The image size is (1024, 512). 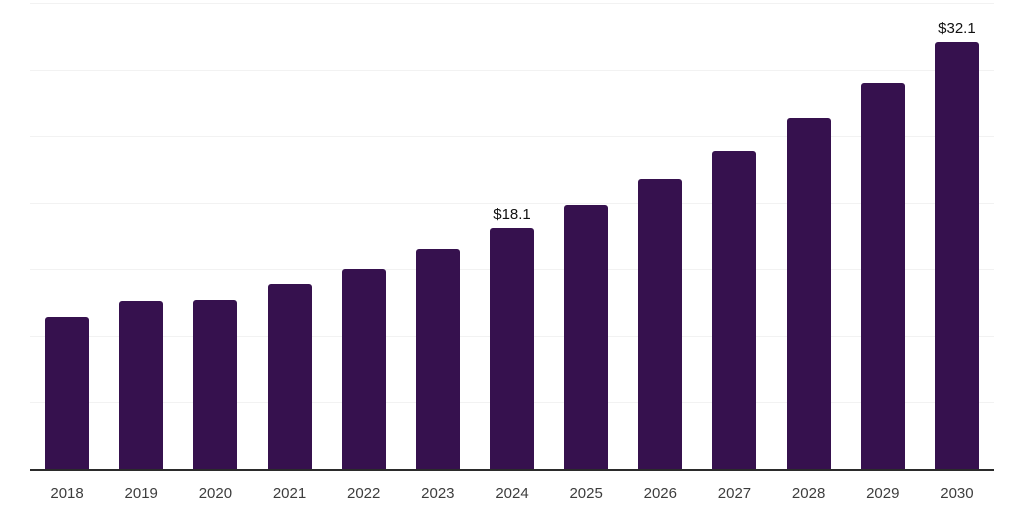 I want to click on x-tick-label-2023: 2023, so click(x=438, y=493).